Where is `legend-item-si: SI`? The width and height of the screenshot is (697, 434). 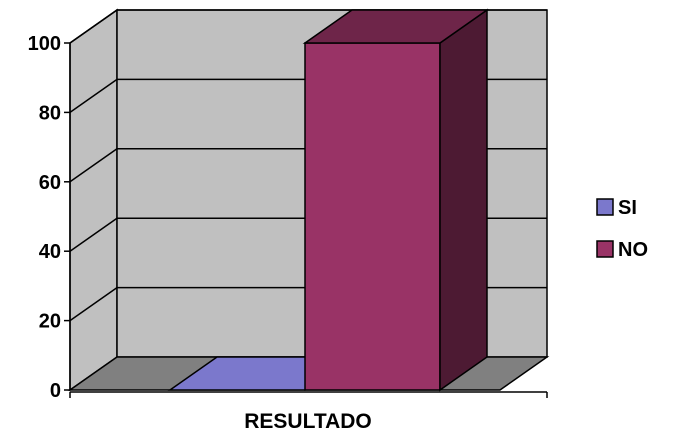 legend-item-si: SI is located at coordinates (616, 208).